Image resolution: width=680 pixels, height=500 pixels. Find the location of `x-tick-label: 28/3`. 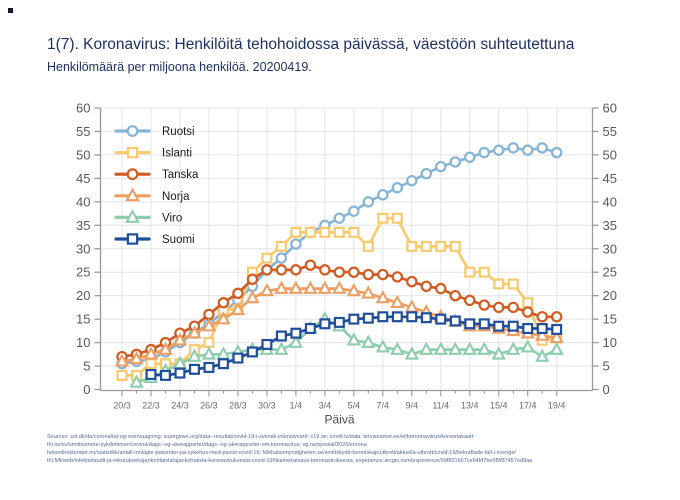

x-tick-label: 28/3 is located at coordinates (238, 406).